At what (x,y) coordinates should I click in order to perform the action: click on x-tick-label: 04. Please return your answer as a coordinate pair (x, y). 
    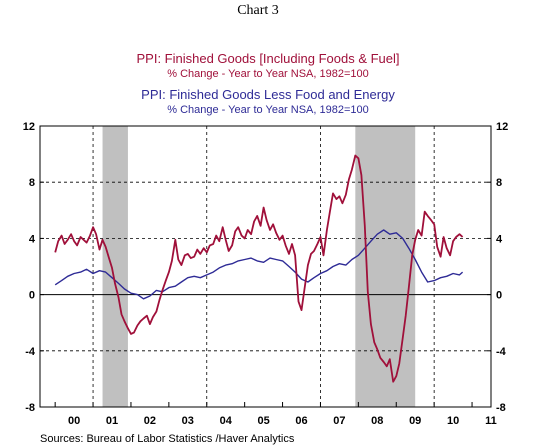
    Looking at the image, I should click on (226, 421).